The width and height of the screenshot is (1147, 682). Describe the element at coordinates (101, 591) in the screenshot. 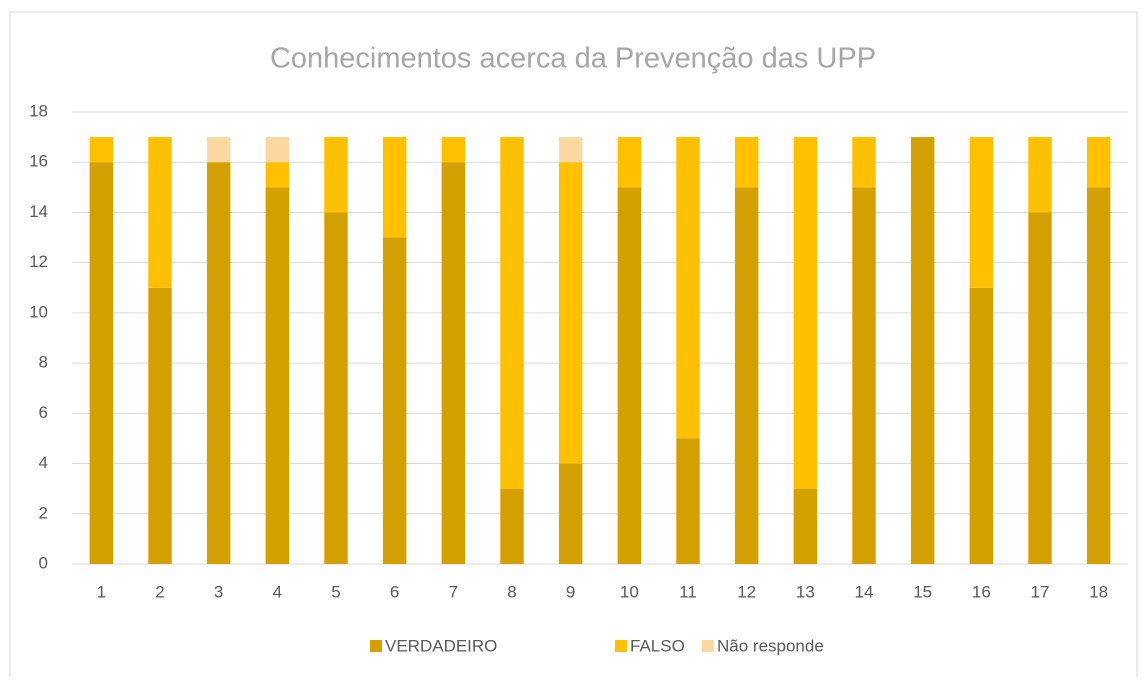

I see `x-tick-label: 1` at that location.